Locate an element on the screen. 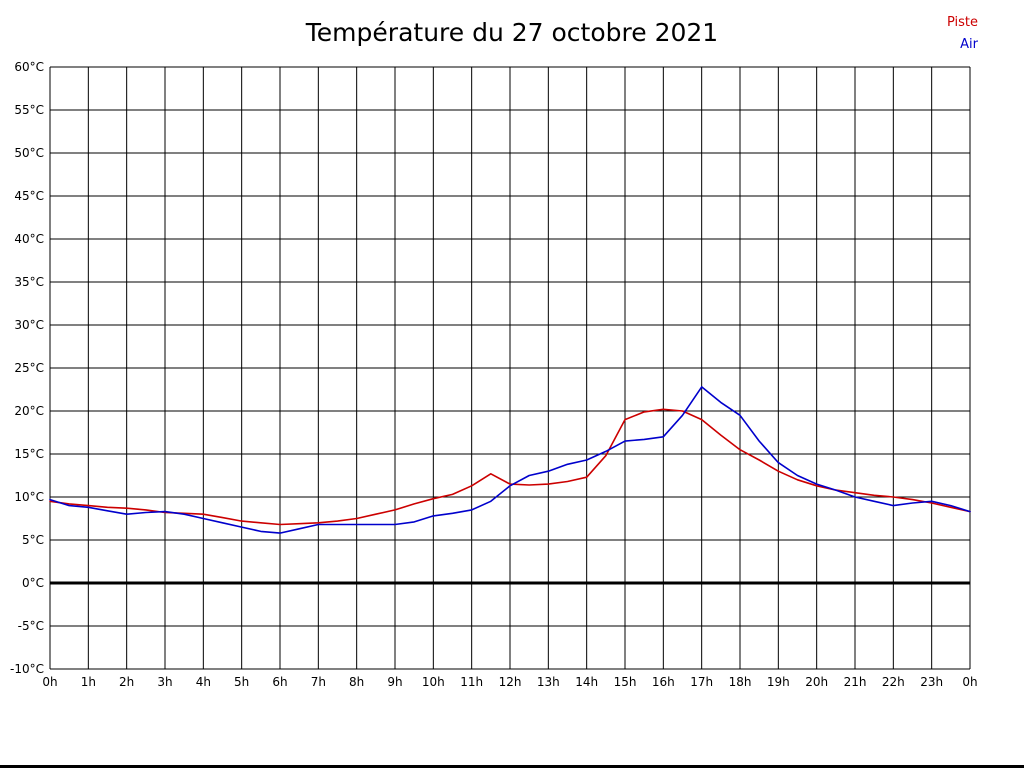 The width and height of the screenshot is (1024, 768). y-tick-label: -5°C is located at coordinates (31, 626).